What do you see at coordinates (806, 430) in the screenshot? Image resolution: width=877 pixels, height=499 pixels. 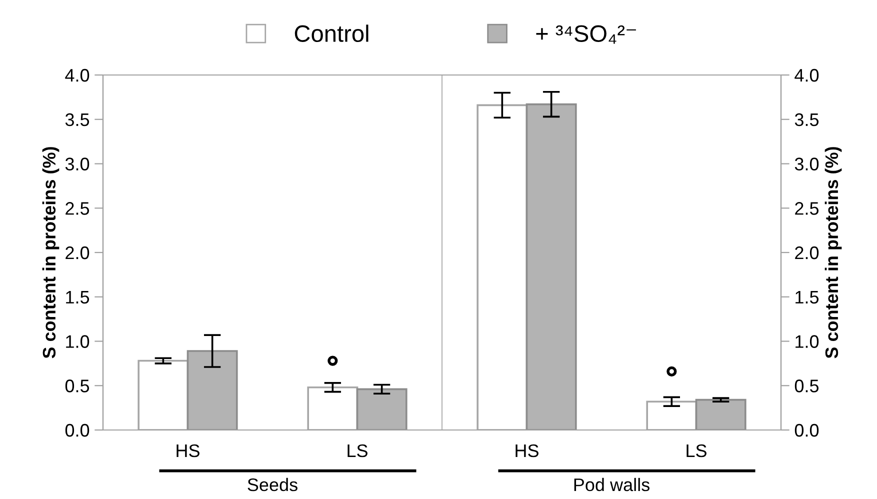 I see `y2-tick-label: 0.0` at bounding box center [806, 430].